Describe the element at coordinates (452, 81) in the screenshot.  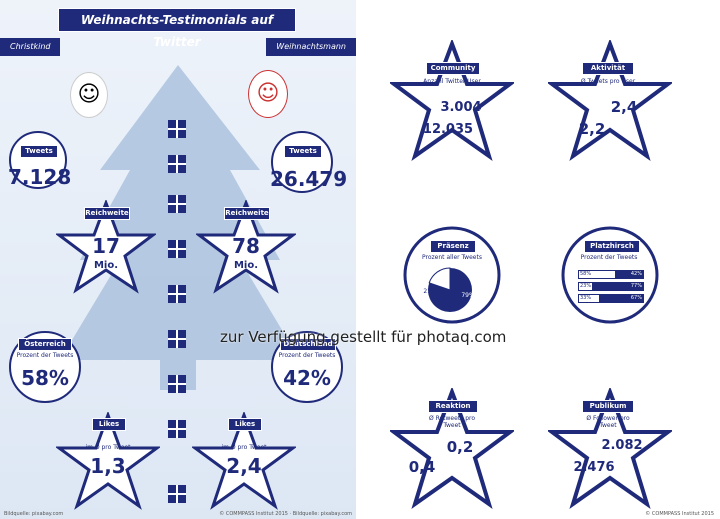
I see `community-sub: Anzahl Twitter-User` at that location.